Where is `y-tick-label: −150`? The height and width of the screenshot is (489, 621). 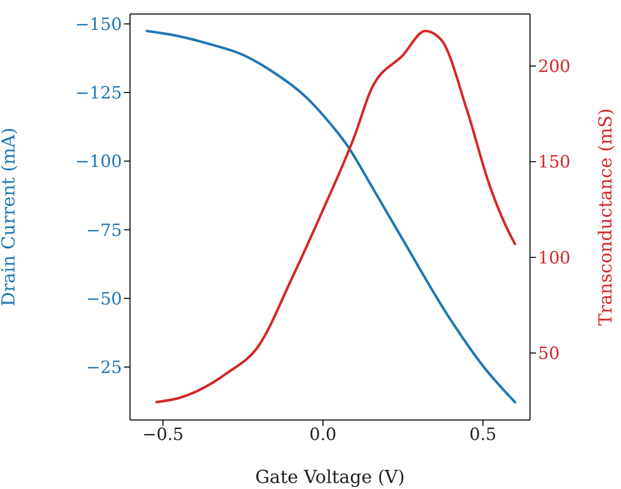
y-tick-label: −150 is located at coordinates (98, 24).